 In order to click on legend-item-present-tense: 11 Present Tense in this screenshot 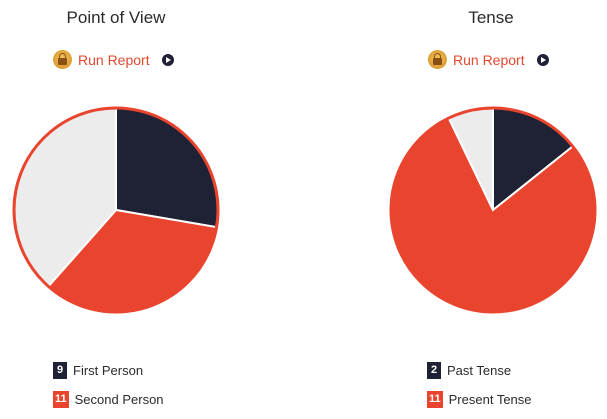, I will do `click(479, 399)`.